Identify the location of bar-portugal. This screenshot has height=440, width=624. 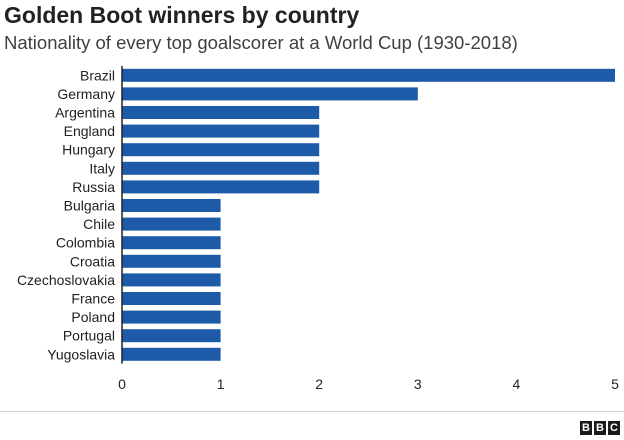
(171, 336).